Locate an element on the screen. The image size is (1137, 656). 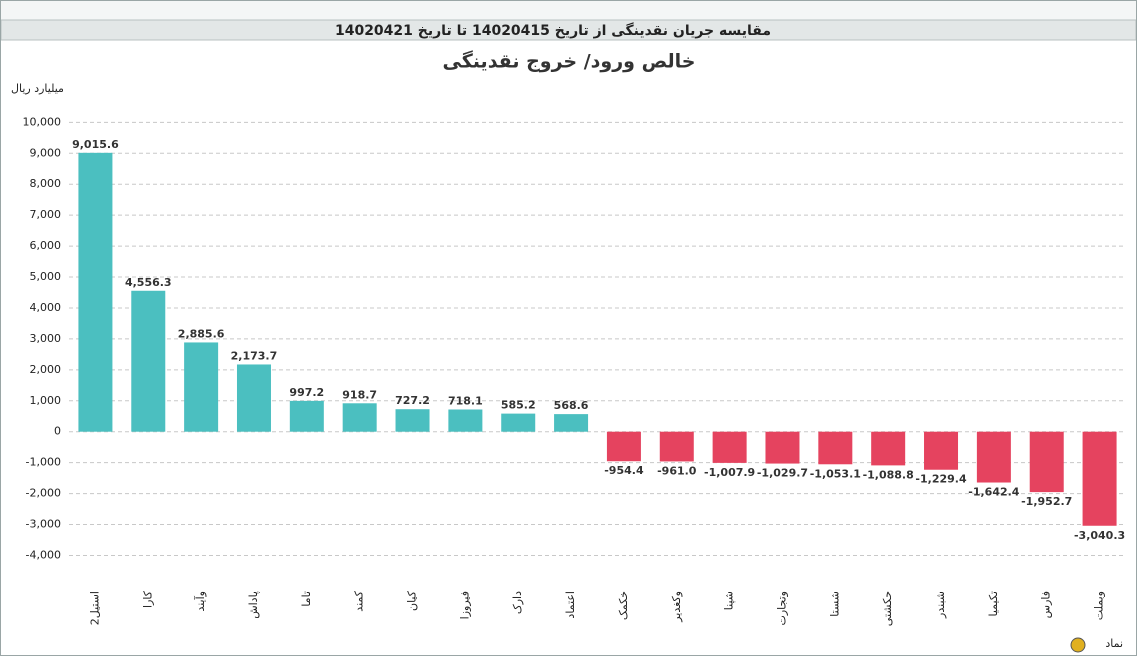
x-tick-label: شستا is located at coordinates (834, 604).